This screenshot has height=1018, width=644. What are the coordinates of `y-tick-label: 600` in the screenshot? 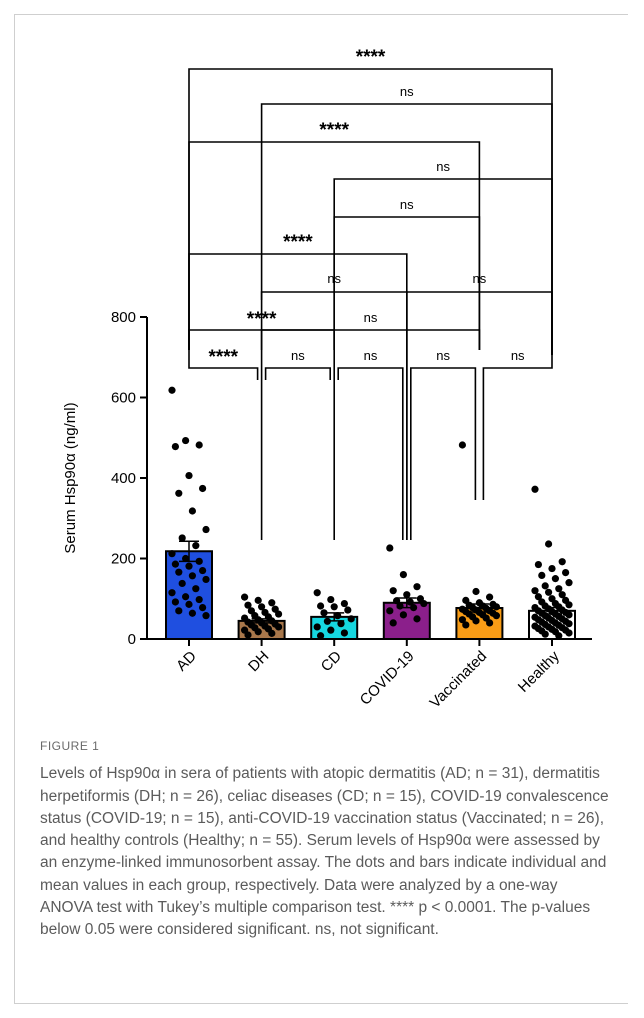 It's located at (123, 398).